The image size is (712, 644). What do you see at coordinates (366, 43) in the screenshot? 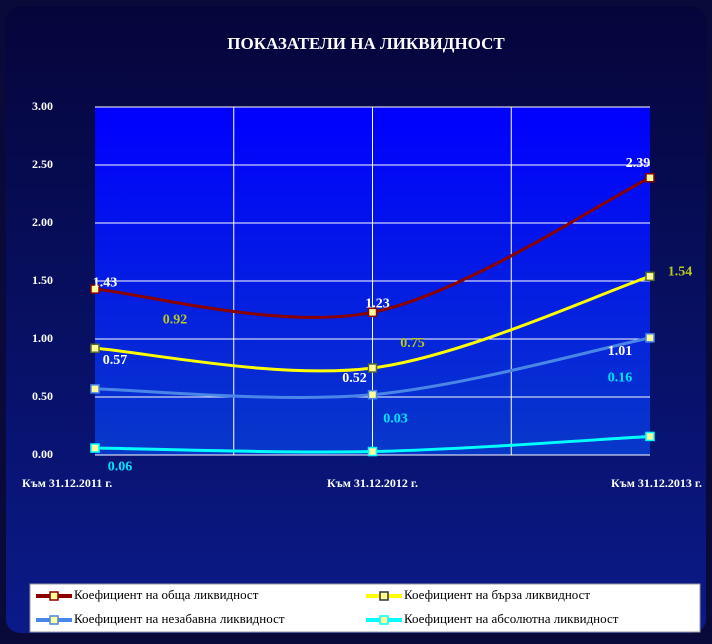
I see `chart-title: ПОКАЗАТЕЛИ НА ЛИКВИДНОСТ` at bounding box center [366, 43].